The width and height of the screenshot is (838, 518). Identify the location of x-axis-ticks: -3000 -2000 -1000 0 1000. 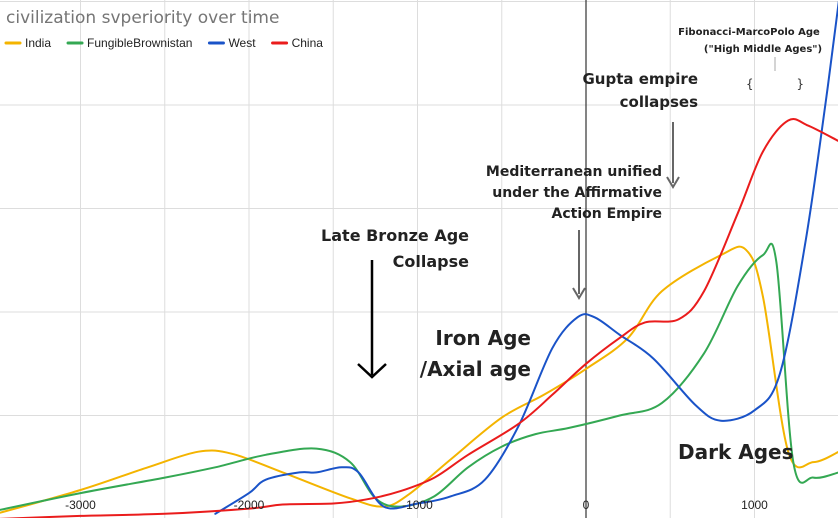
(416, 505).